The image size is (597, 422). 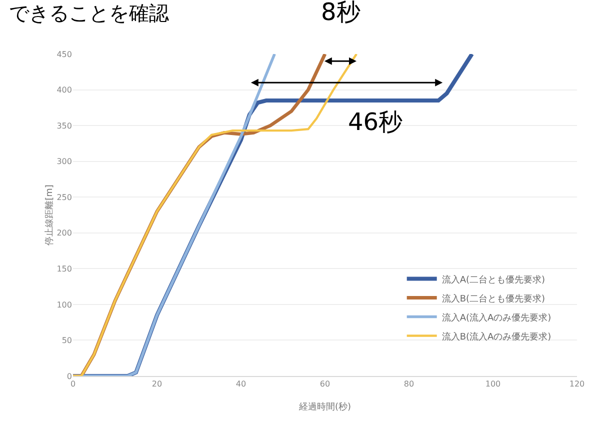 What do you see at coordinates (50, 215) in the screenshot?
I see `y-axis-title: 停止線距離[m]` at bounding box center [50, 215].